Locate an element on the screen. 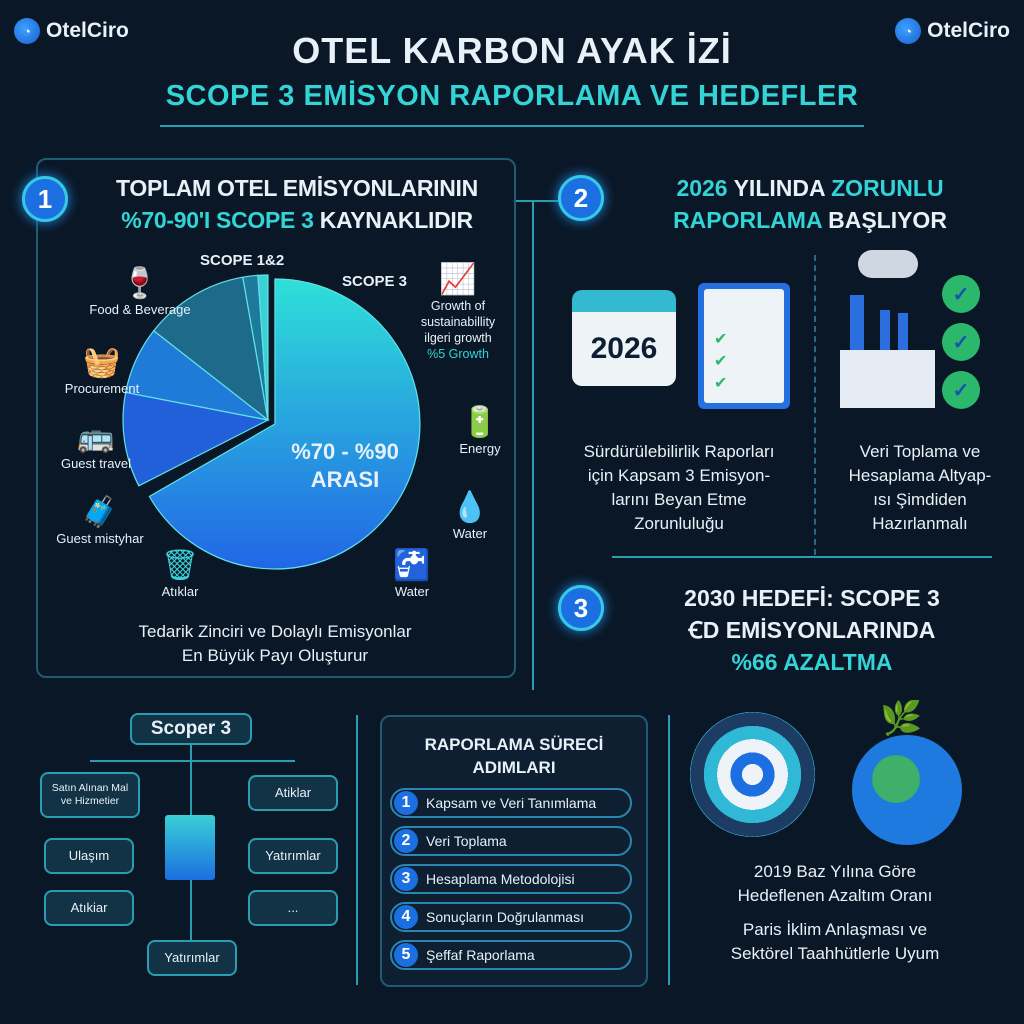 This screenshot has height=1024, width=1024. category-item: 💧 Water is located at coordinates (470, 516).